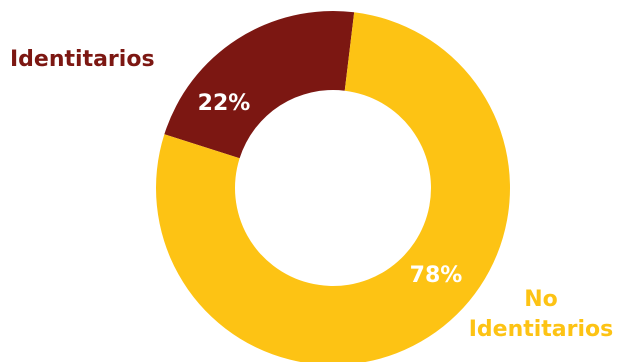  I want to click on slice-value-label-identitarios: 22%, so click(224, 103).